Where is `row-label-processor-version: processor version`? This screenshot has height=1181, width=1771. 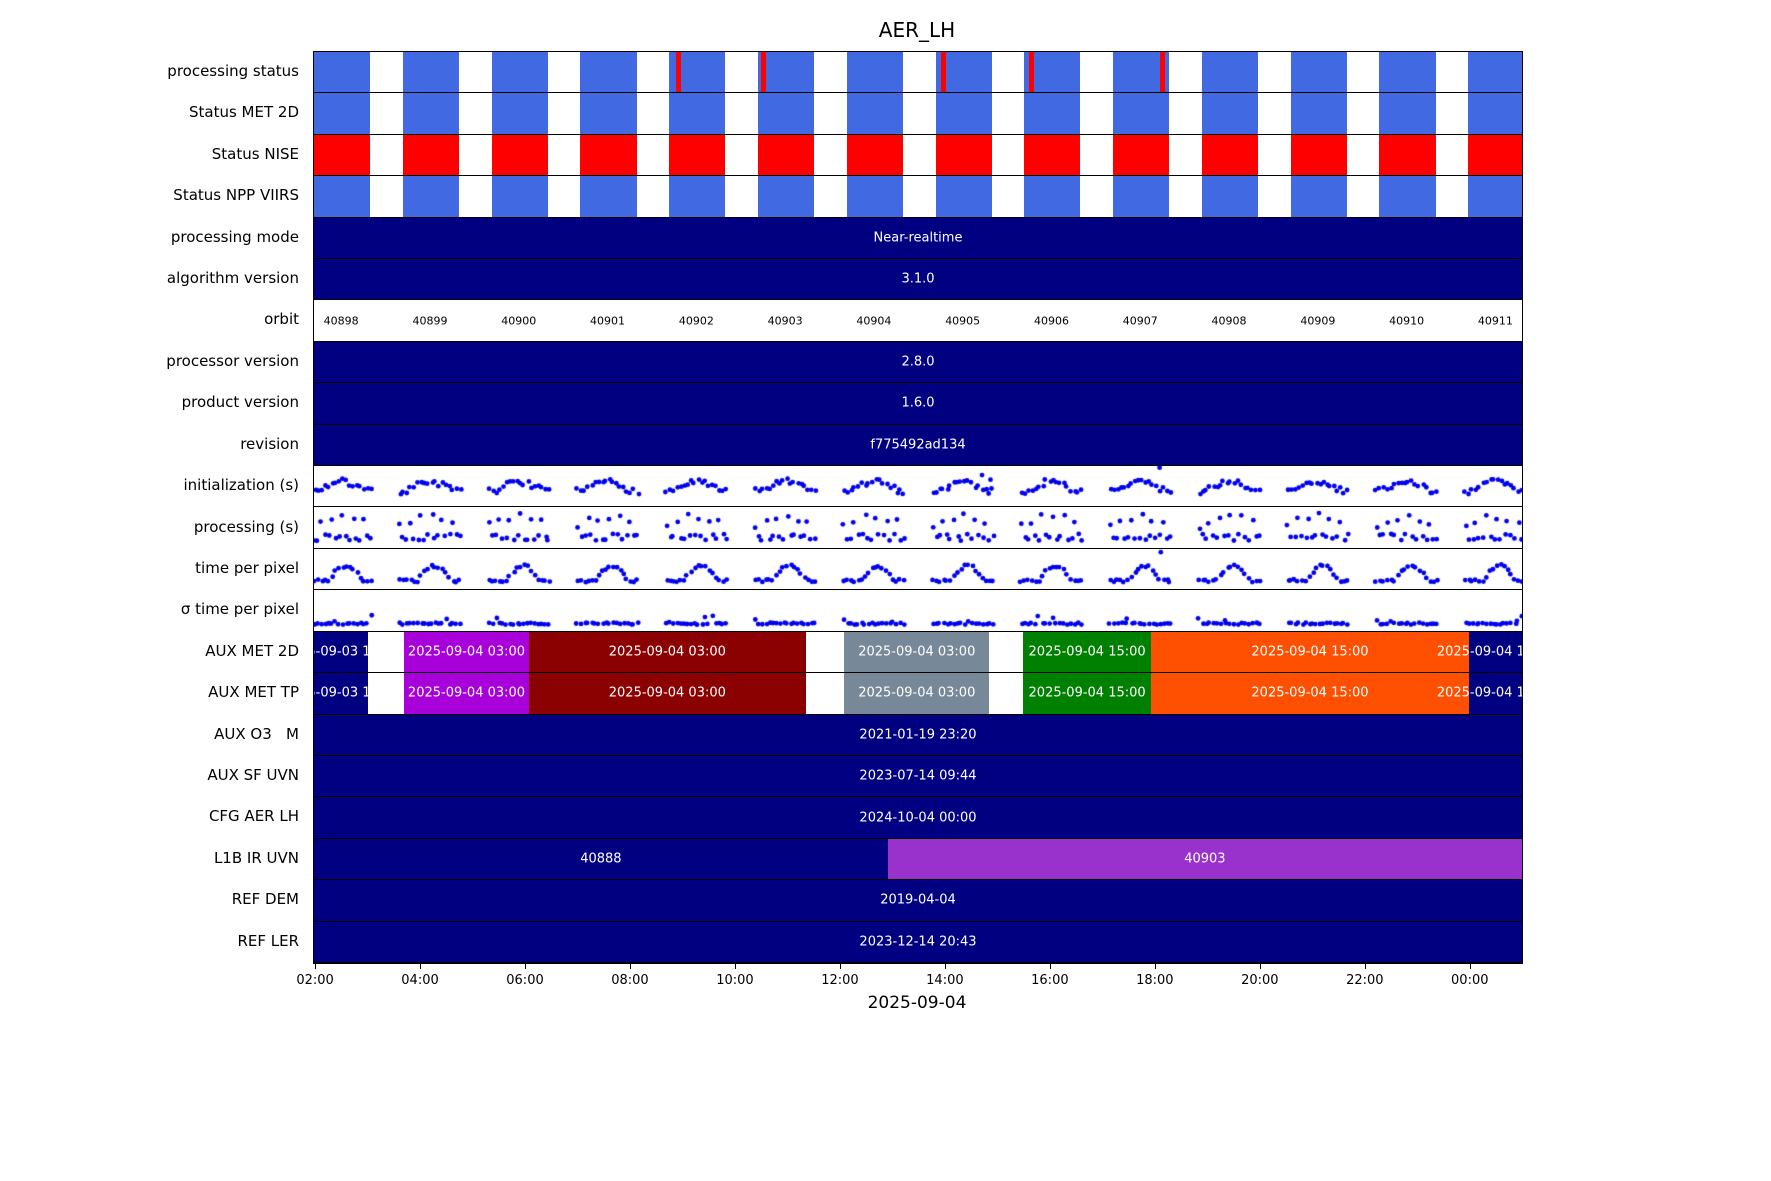
row-label-processor-version: processor version is located at coordinates (232, 360).